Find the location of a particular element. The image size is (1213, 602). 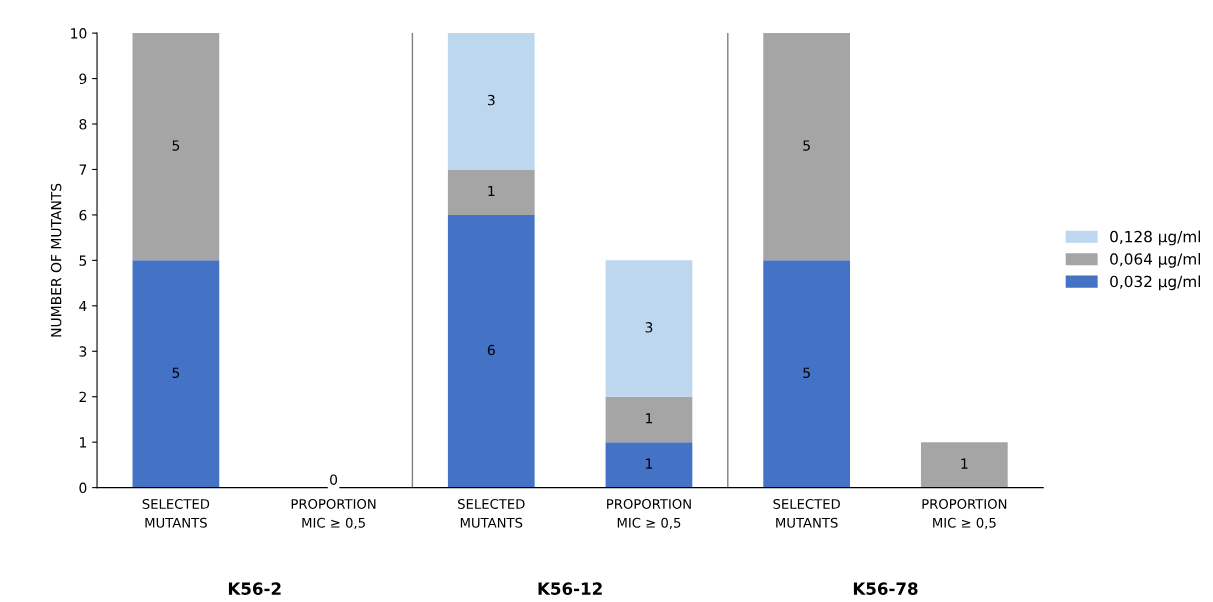

legend-label: 0,128 µg/ml is located at coordinates (1155, 238).